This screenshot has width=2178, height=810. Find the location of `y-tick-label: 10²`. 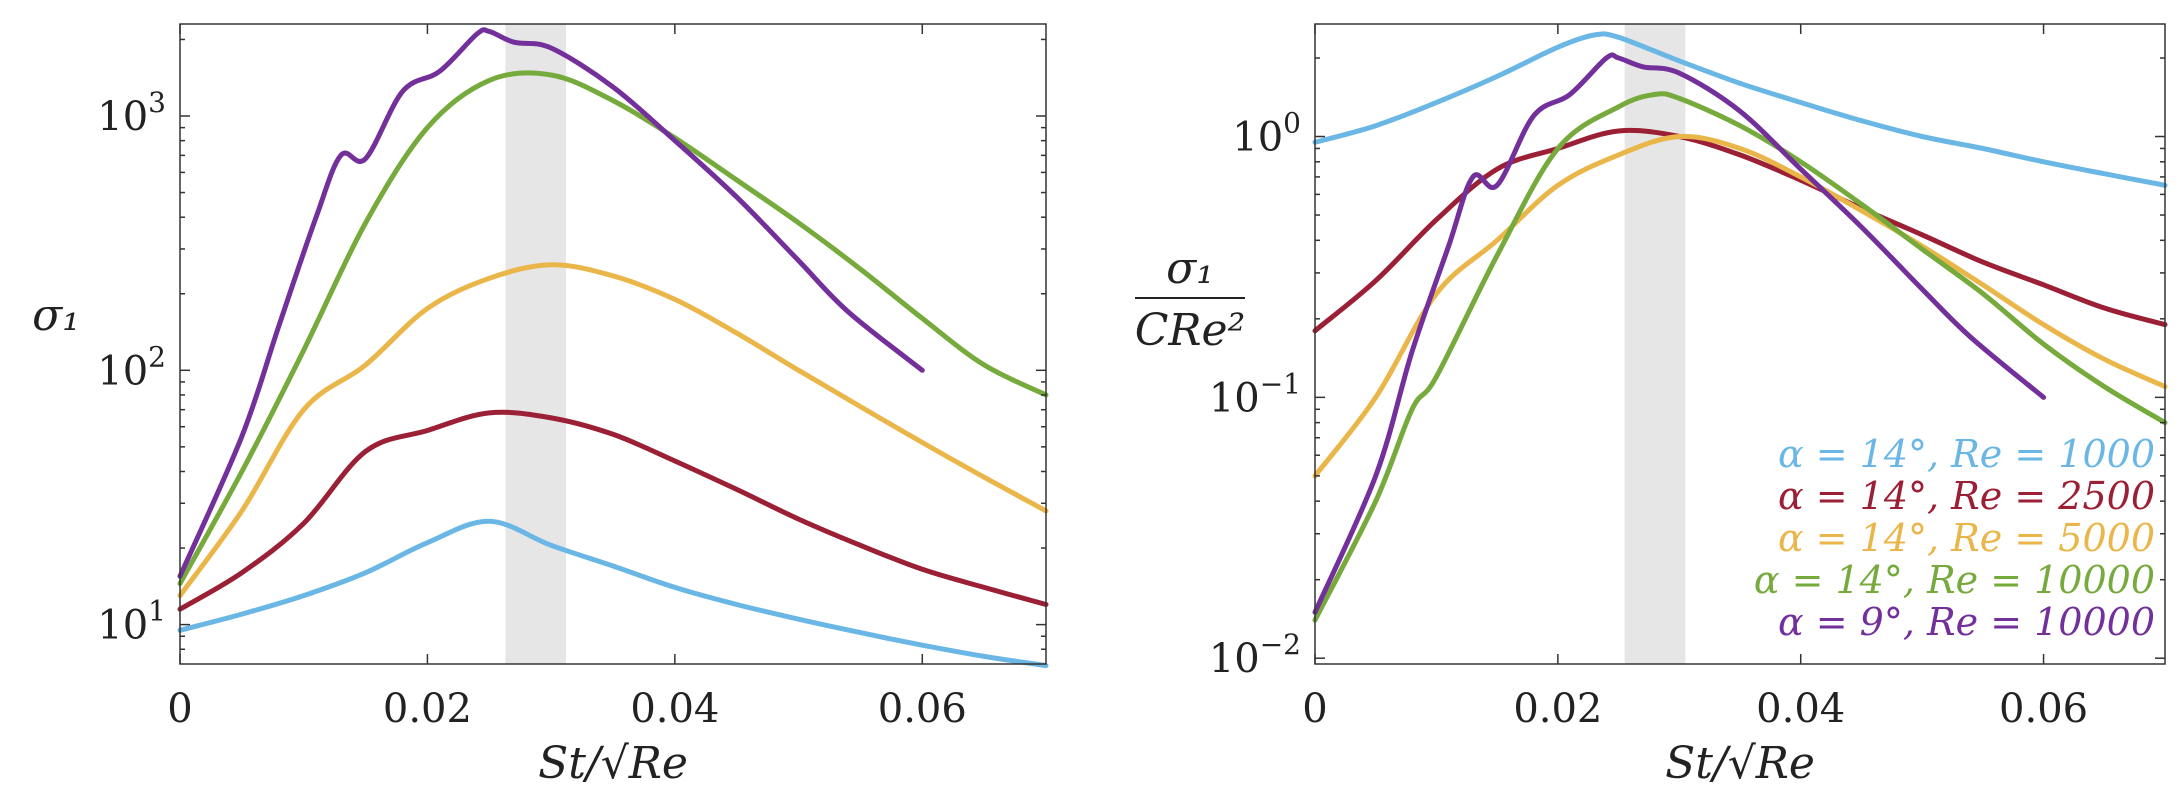

y-tick-label: 10² is located at coordinates (131, 367).